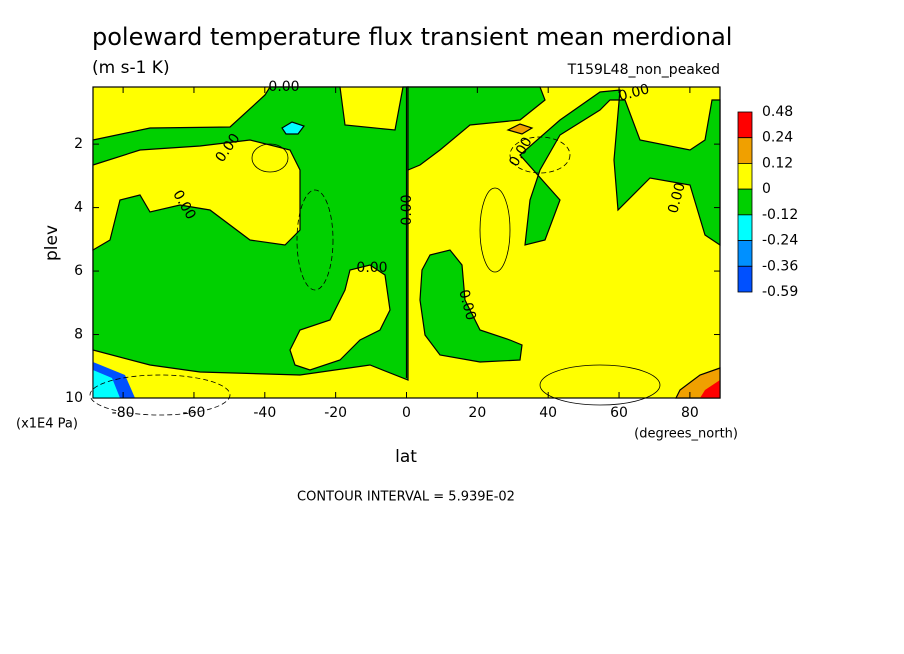 Image resolution: width=904 pixels, height=654 pixels. What do you see at coordinates (78, 271) in the screenshot?
I see `y-tick-label: 6` at bounding box center [78, 271].